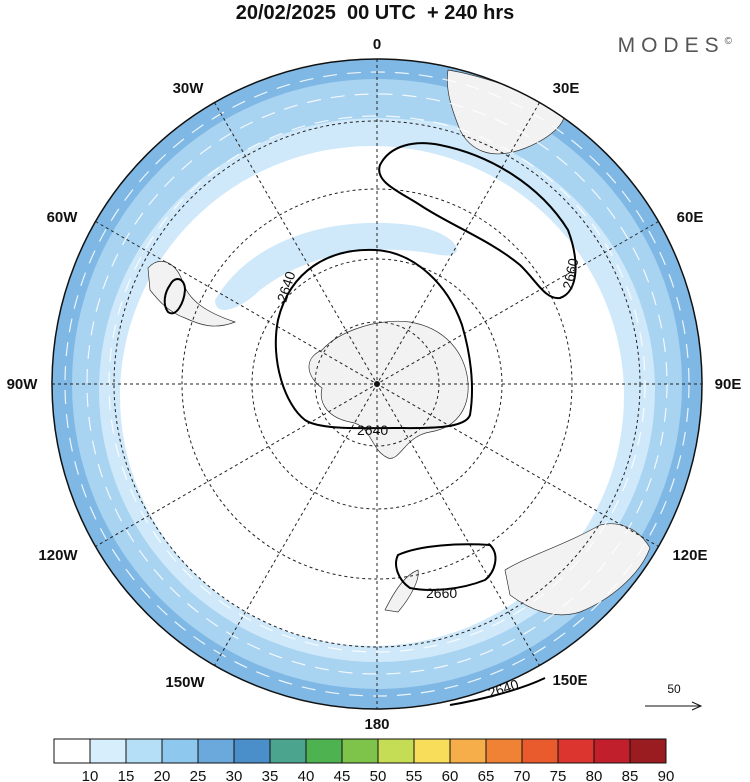  Describe the element at coordinates (414, 775) in the screenshot. I see `colorbar-label: 55` at that location.